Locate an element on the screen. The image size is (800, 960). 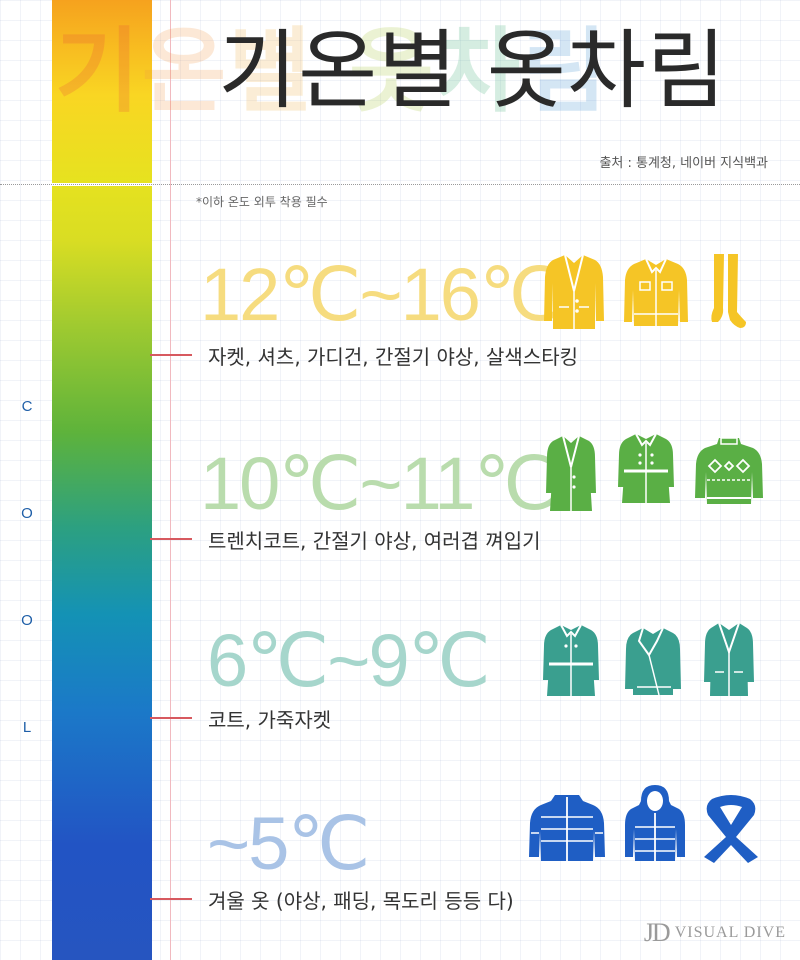
leather-jacket-icon is located at coordinates (653, 661).